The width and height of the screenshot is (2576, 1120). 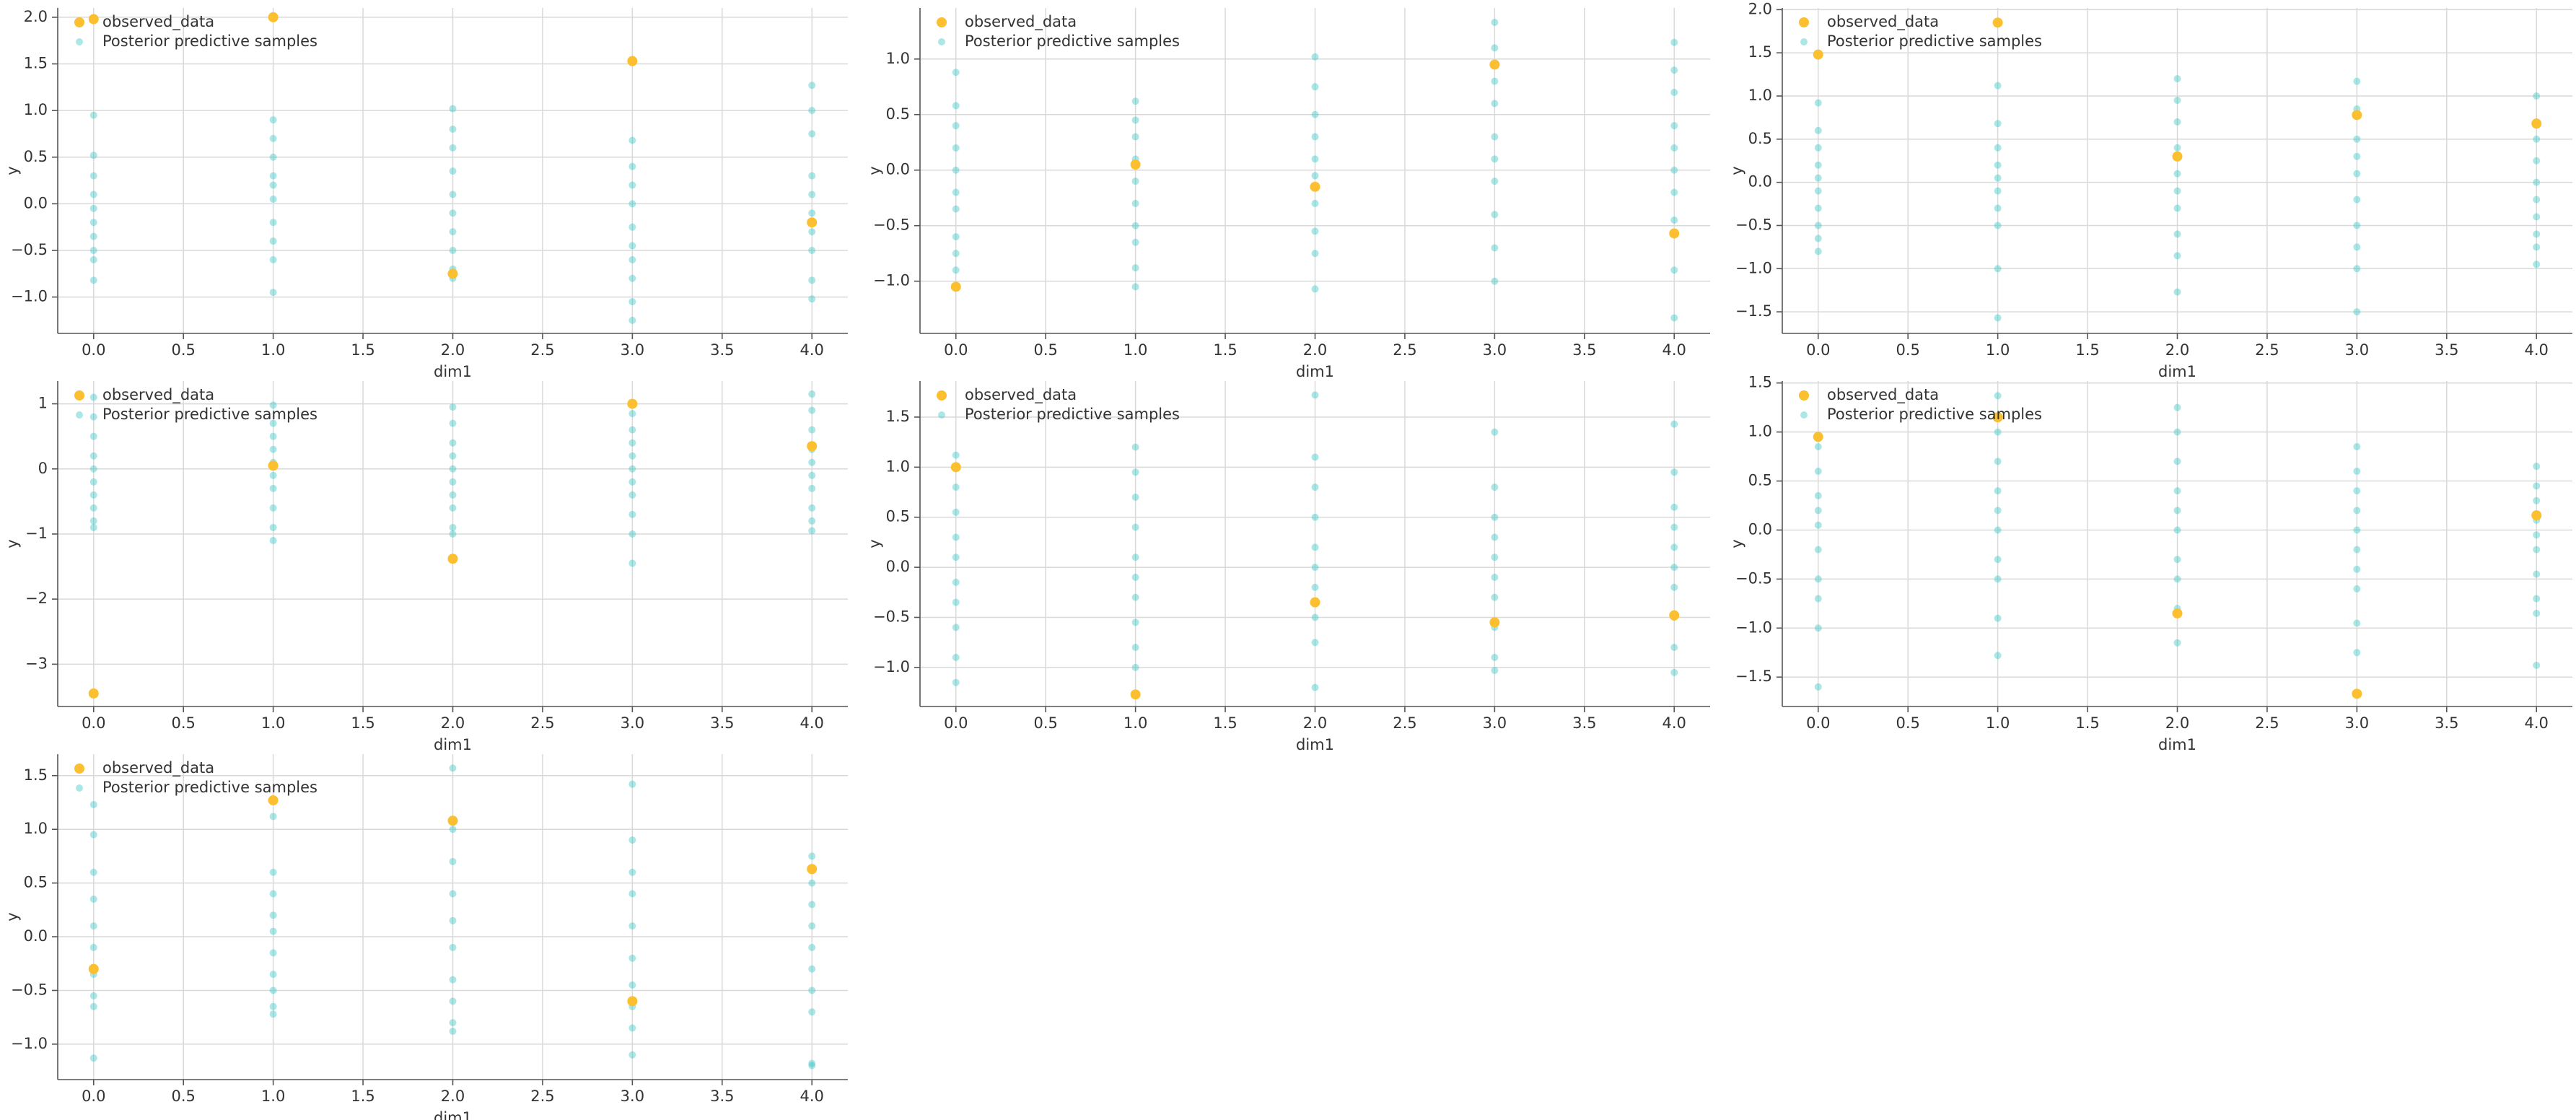 I want to click on x-tick-label: 2.5, so click(x=1404, y=723).